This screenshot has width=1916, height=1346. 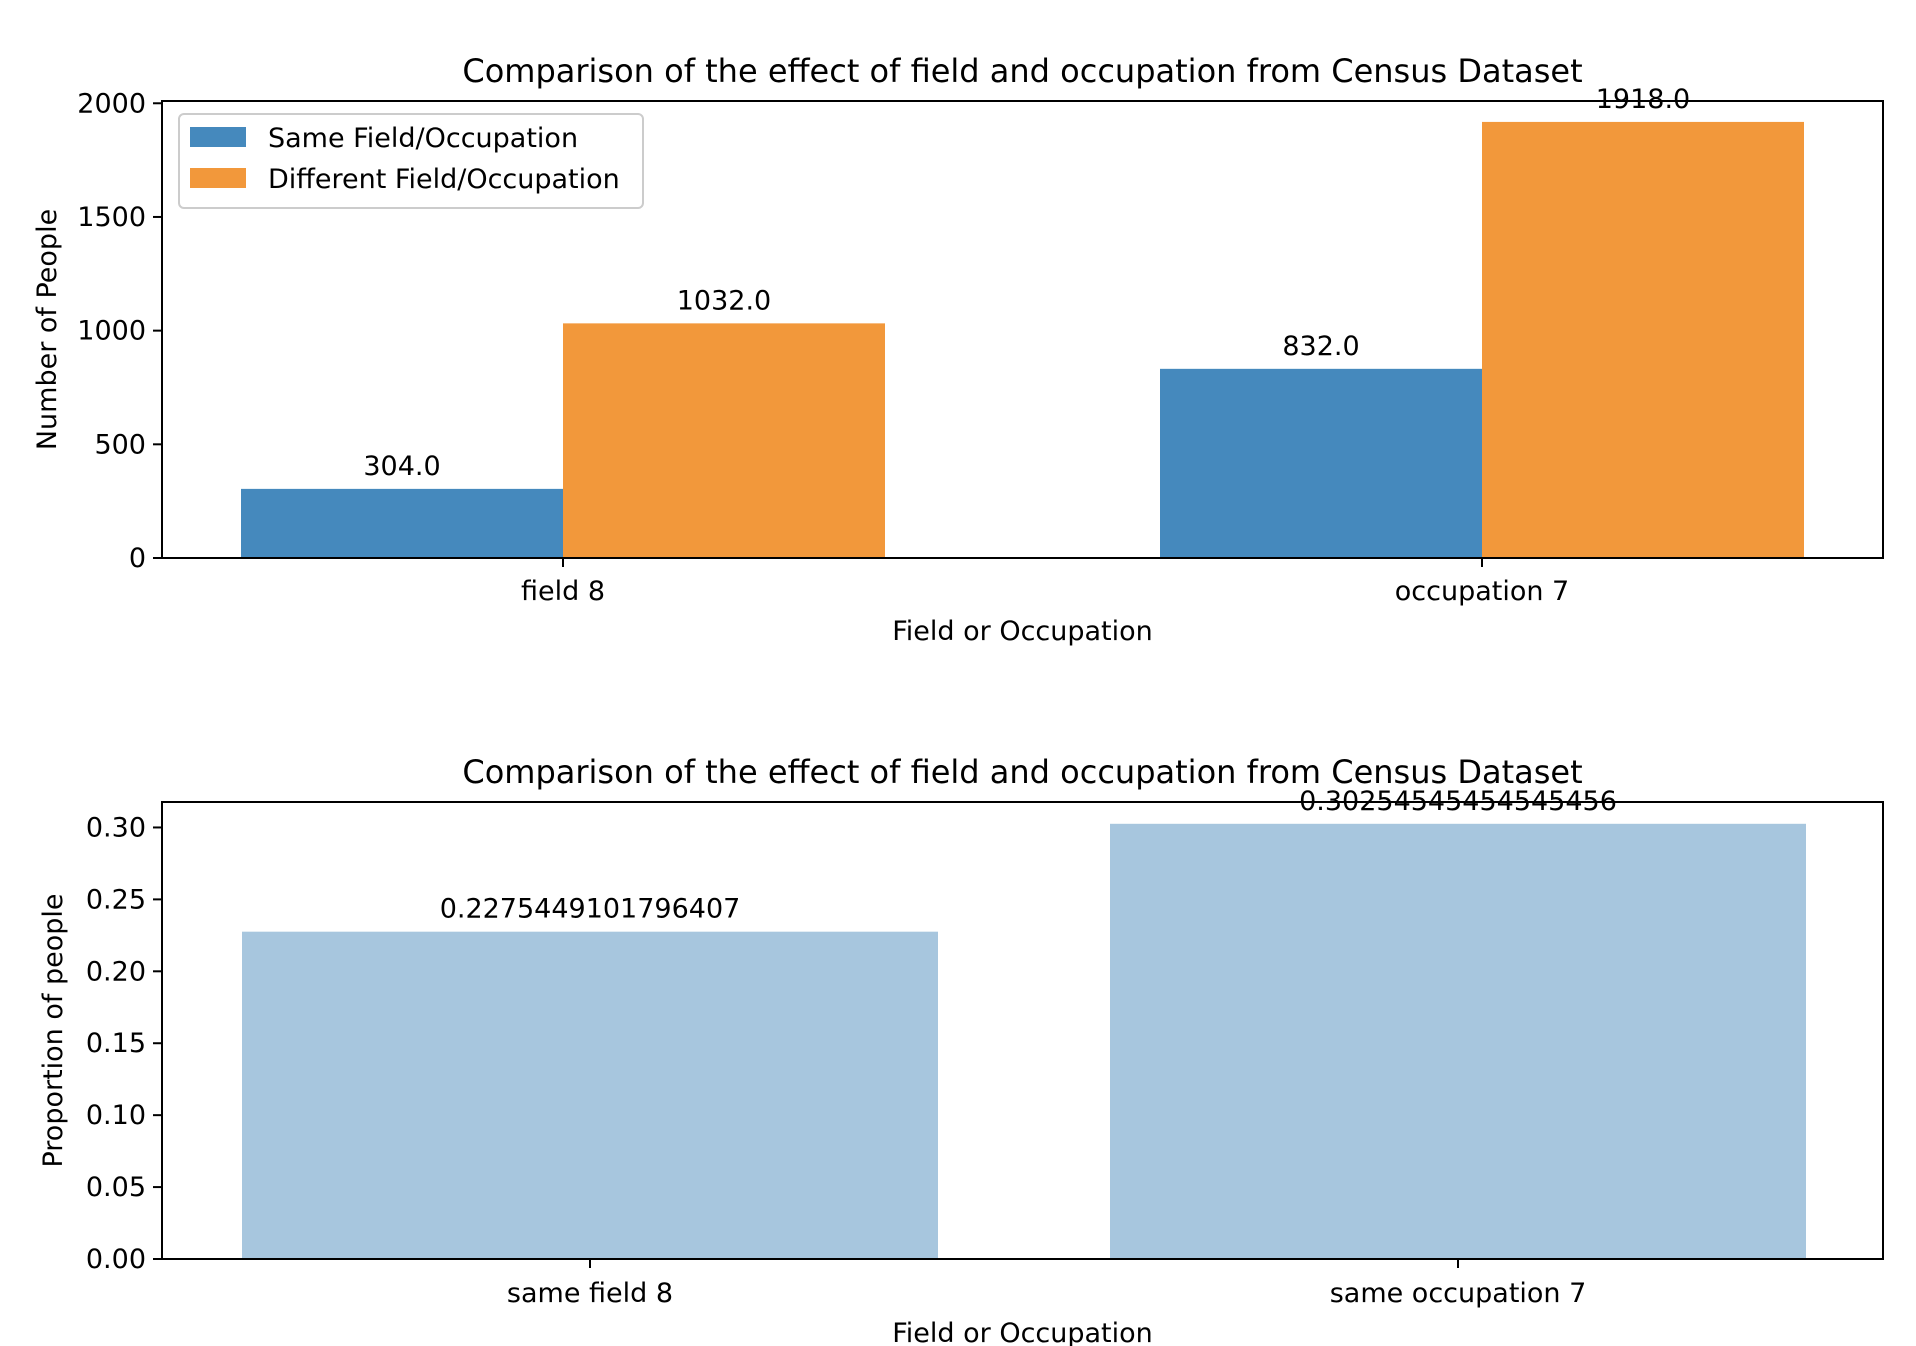 What do you see at coordinates (1643, 99) in the screenshot?
I see `data-label: 1918.0` at bounding box center [1643, 99].